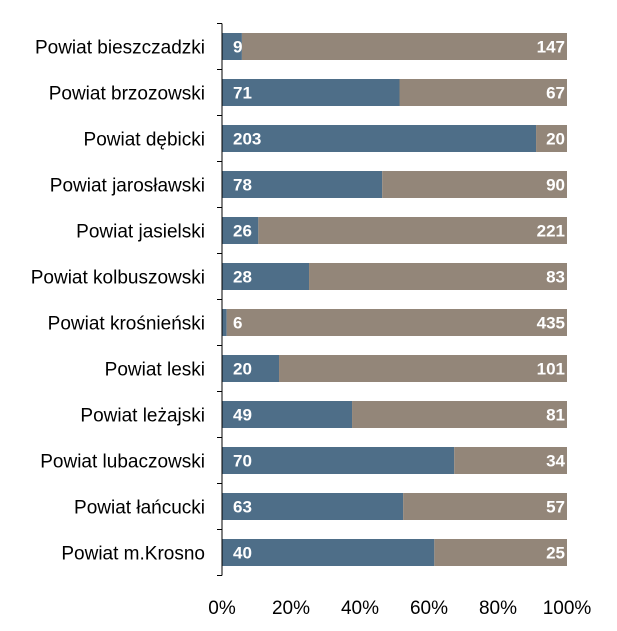 This screenshot has width=617, height=631. I want to click on data-label: 78, so click(242, 185).